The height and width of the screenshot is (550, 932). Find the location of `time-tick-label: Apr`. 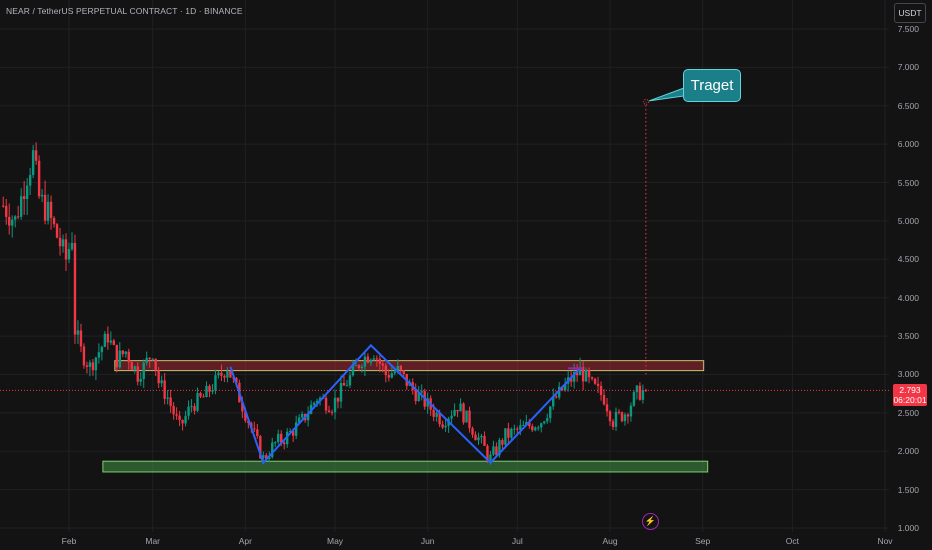

time-tick-label: Apr is located at coordinates (245, 541).